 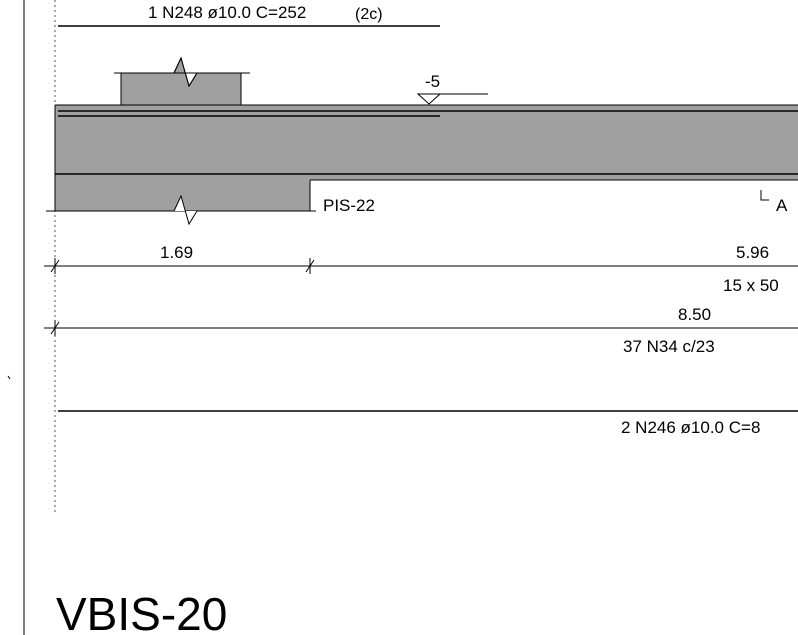 What do you see at coordinates (369, 14) in the screenshot?
I see `top-rebar-suffix: (2c)` at bounding box center [369, 14].